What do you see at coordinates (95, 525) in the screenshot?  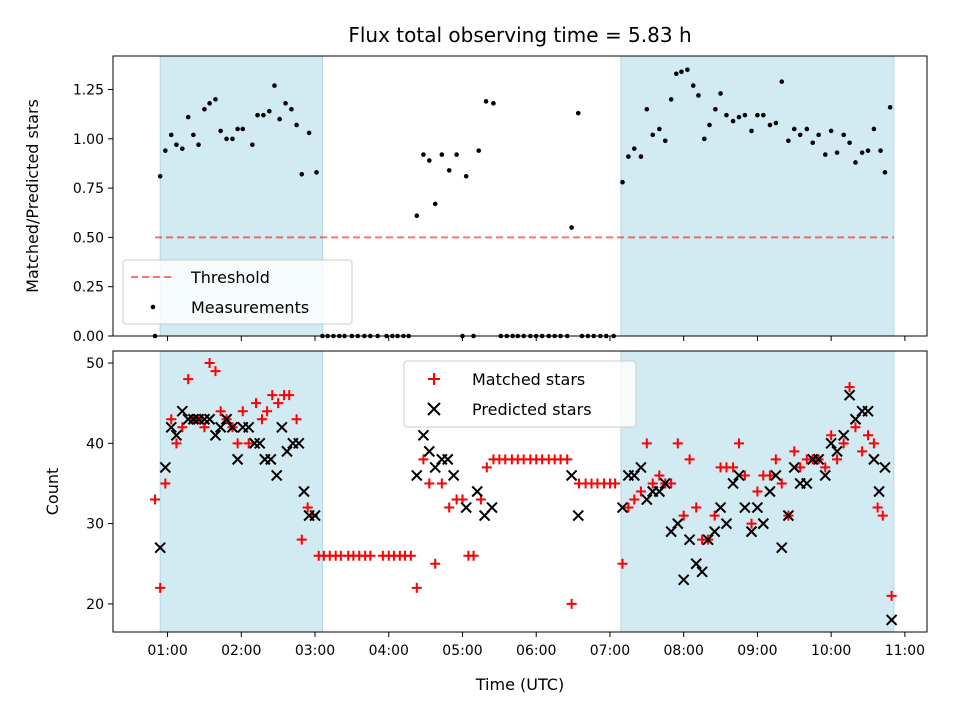 I see `y-tick-label: 30` at bounding box center [95, 525].